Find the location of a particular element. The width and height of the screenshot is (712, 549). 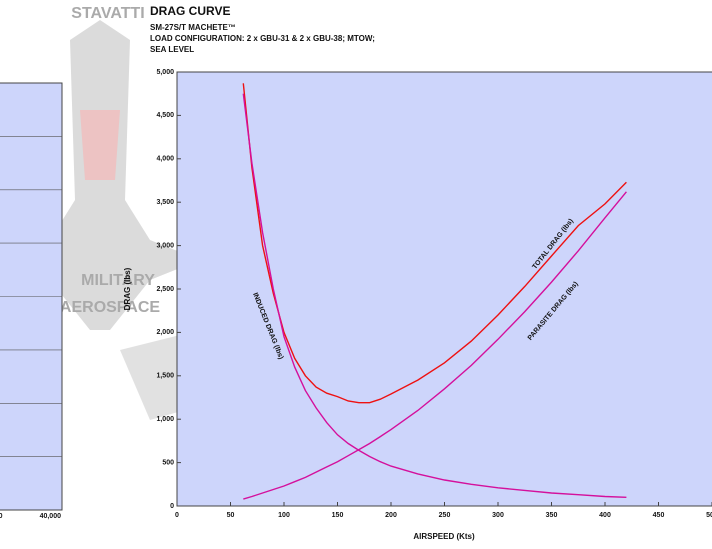

x-tick-label: 500 is located at coordinates (709, 515).